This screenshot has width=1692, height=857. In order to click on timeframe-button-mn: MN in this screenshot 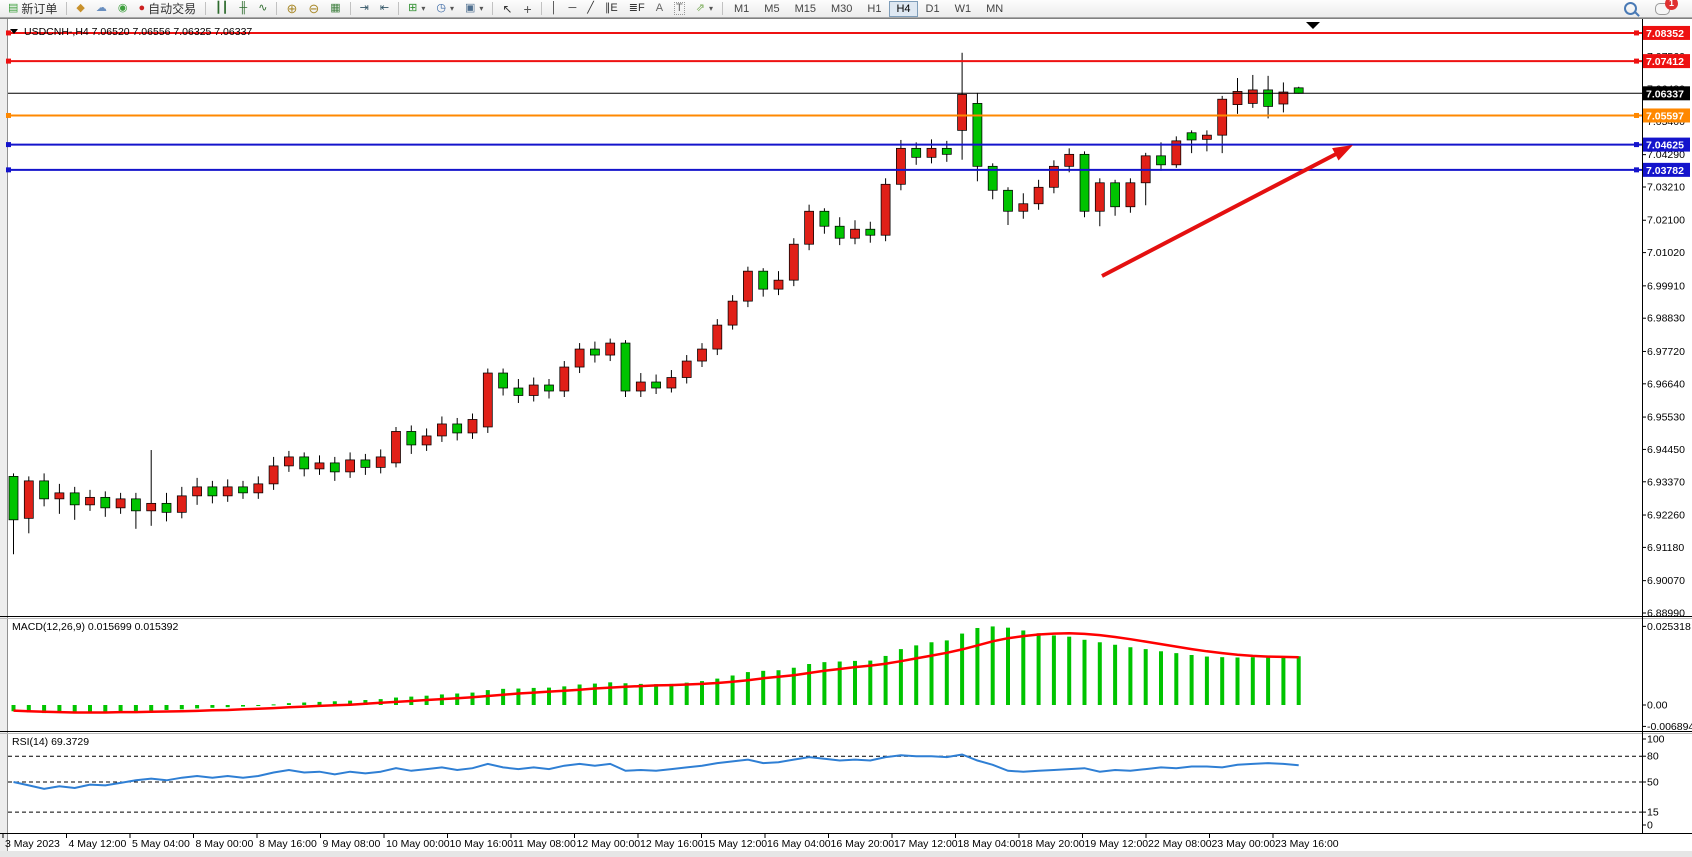, I will do `click(995, 8)`.